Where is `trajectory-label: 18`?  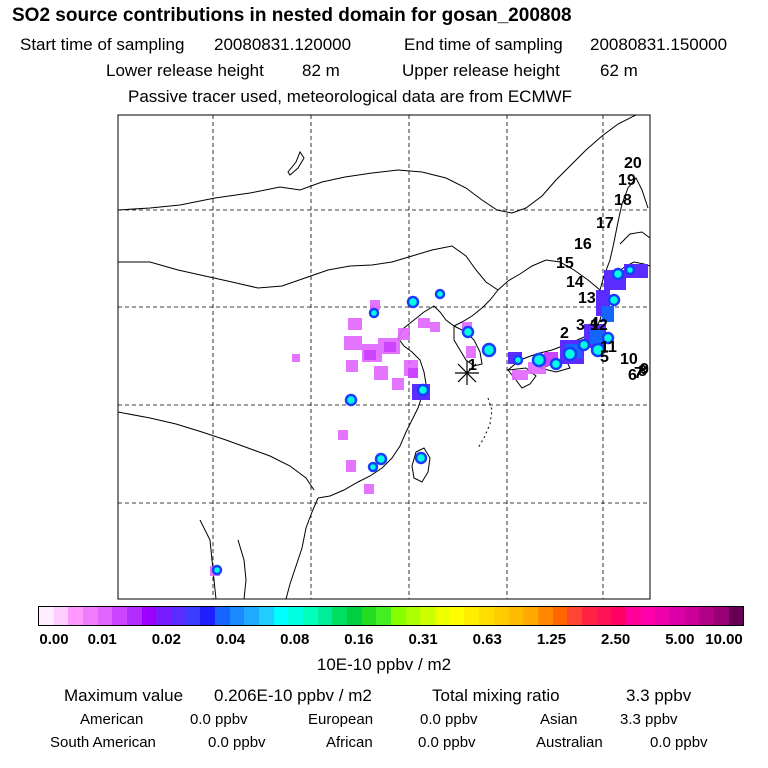 trajectory-label: 18 is located at coordinates (623, 200).